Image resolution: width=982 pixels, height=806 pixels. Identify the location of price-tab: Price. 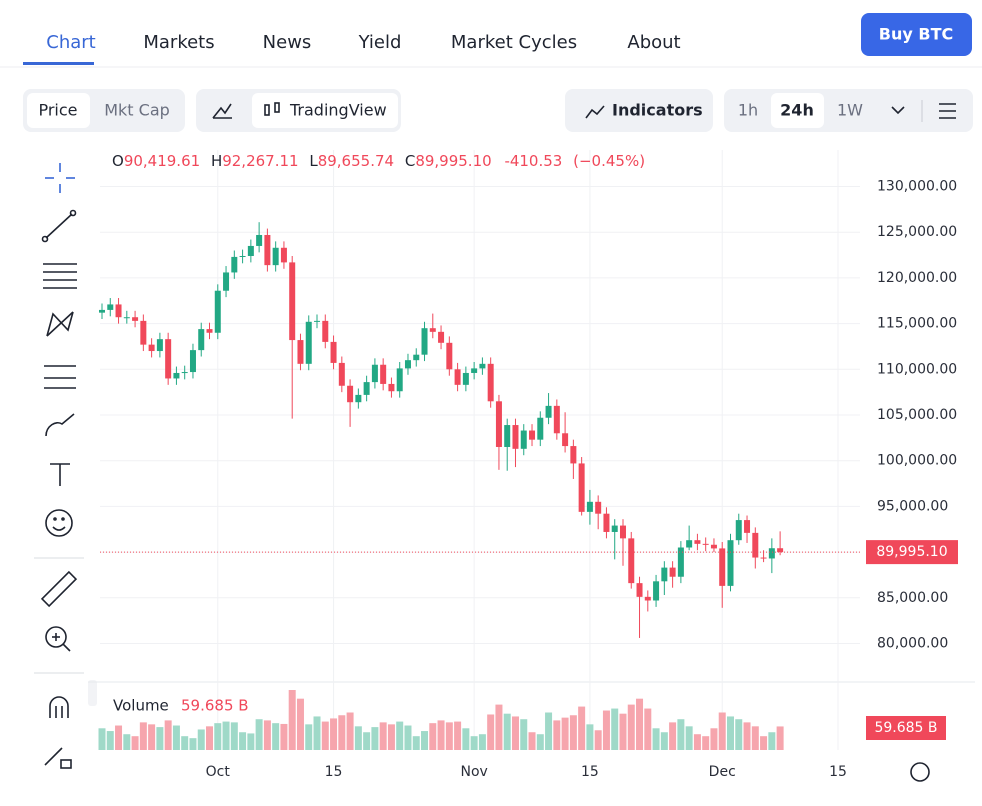
(57, 110).